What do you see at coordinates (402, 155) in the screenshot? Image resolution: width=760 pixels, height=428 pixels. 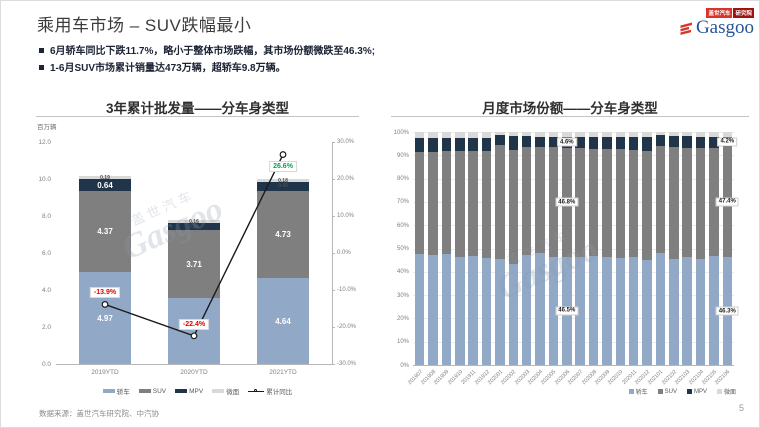 I see `right-y-tick-label: 90%` at bounding box center [402, 155].